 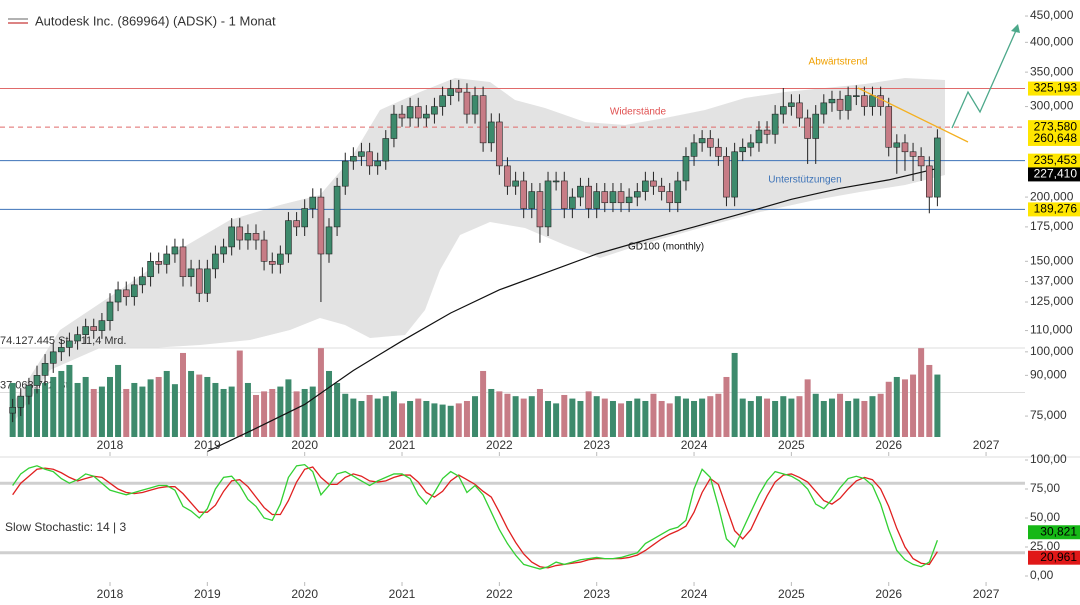 What do you see at coordinates (1052, 351) in the screenshot?
I see `y-tick-label: 100,000` at bounding box center [1052, 351].